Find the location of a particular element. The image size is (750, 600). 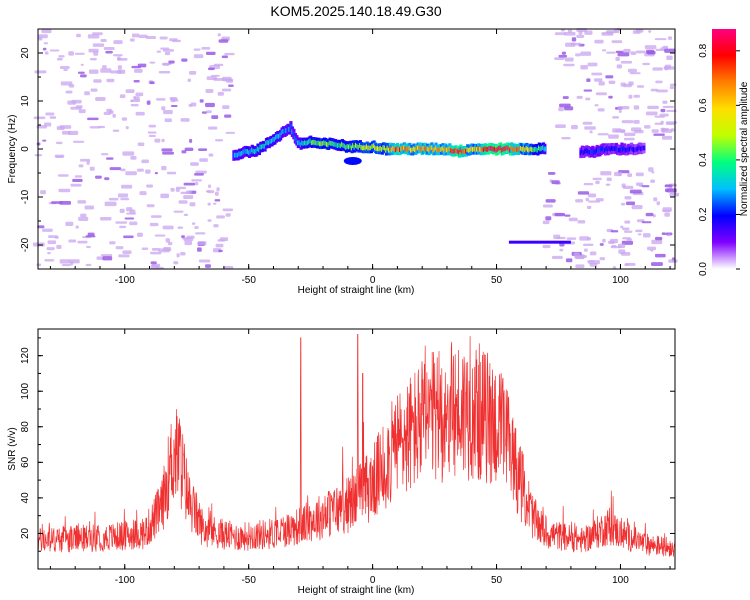

colorbar-label: Normalized spectral amplitude is located at coordinates (744, 148).